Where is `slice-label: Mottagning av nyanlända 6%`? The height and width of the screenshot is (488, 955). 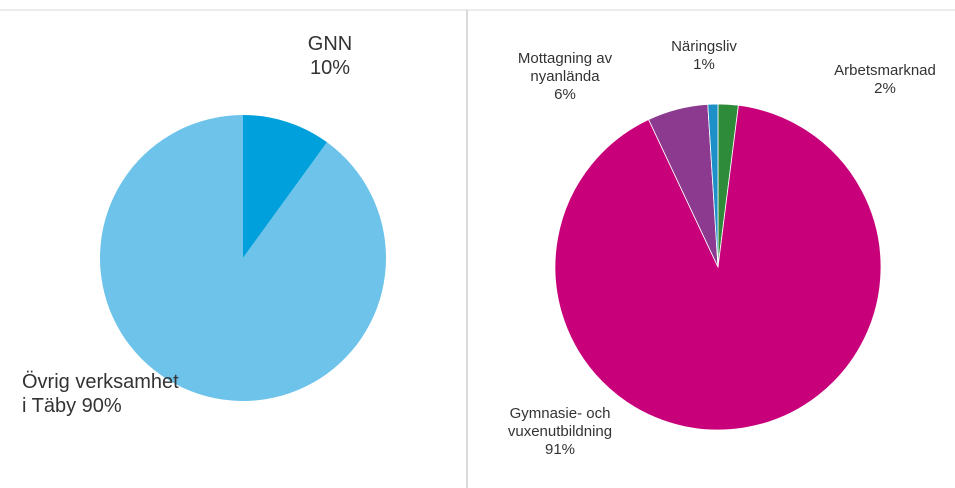 slice-label: Mottagning av nyanlända 6% is located at coordinates (565, 77).